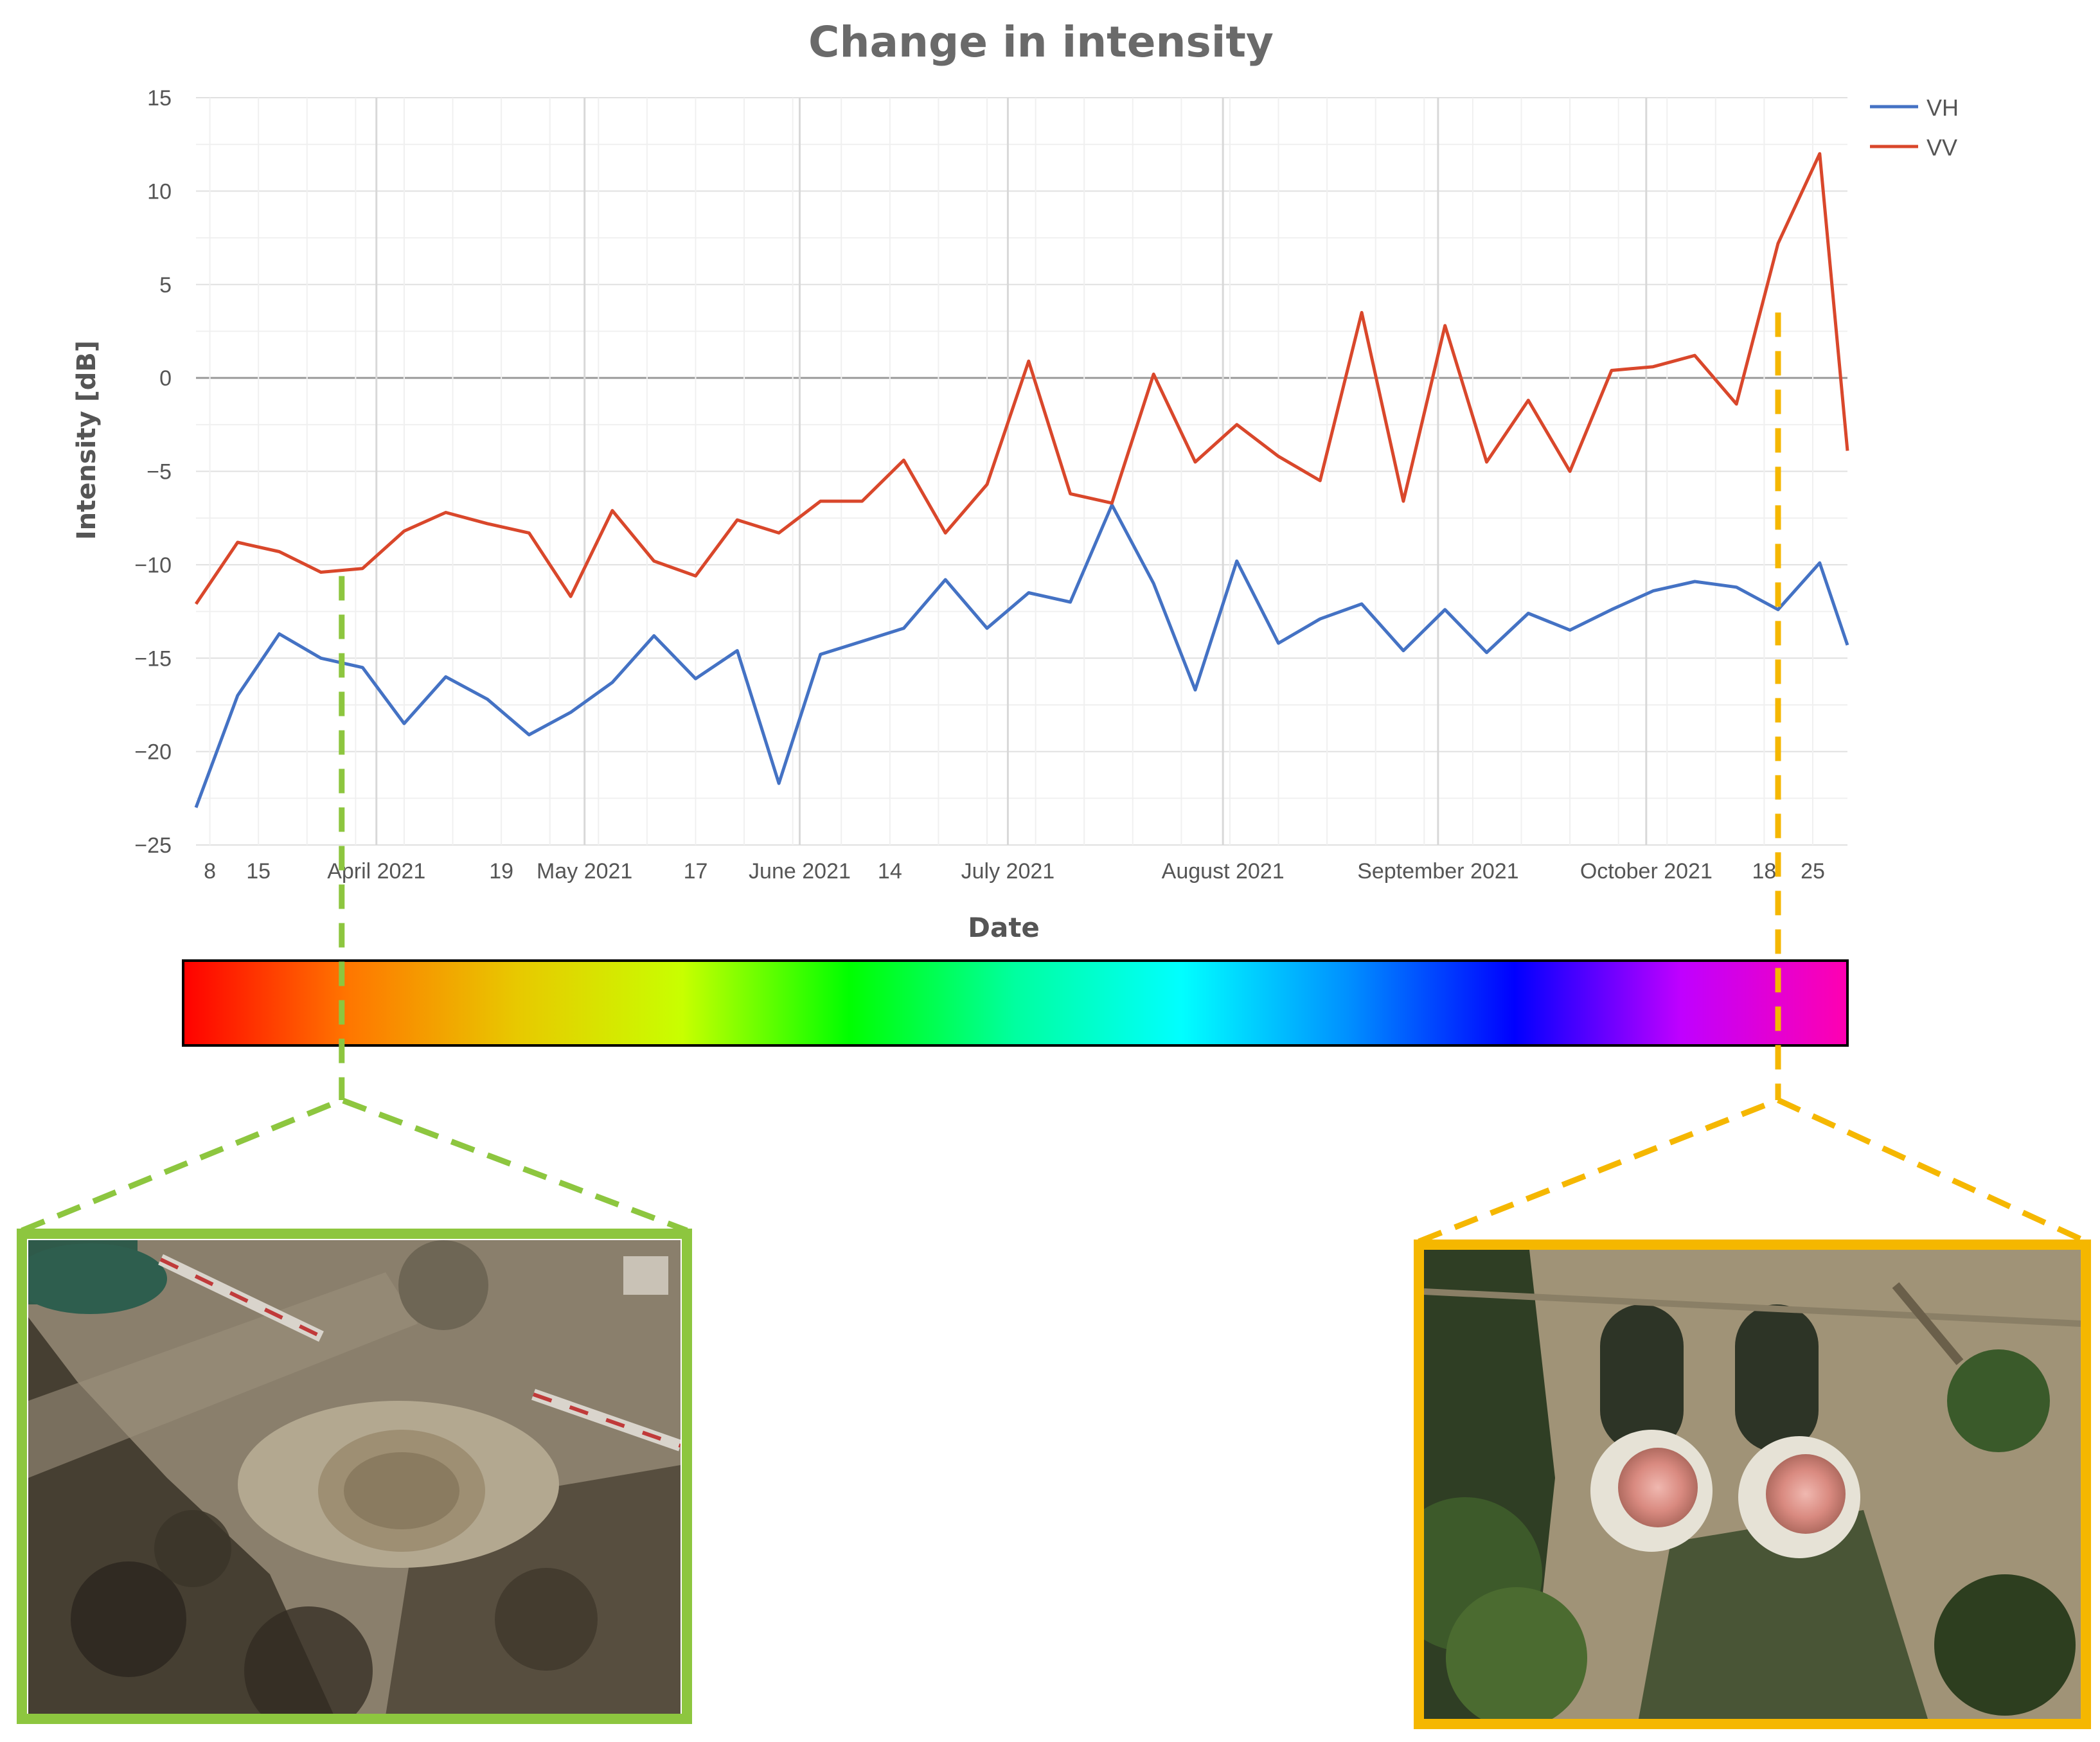  Describe the element at coordinates (153, 845) in the screenshot. I see `y-tick-label: −25` at that location.